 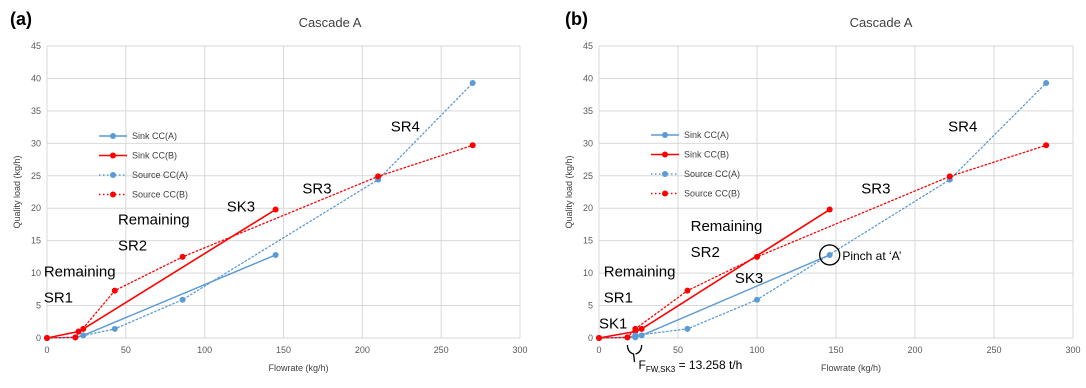 What do you see at coordinates (17, 191) in the screenshot?
I see `y-axis-title: Quality load (kg/h)` at bounding box center [17, 191].